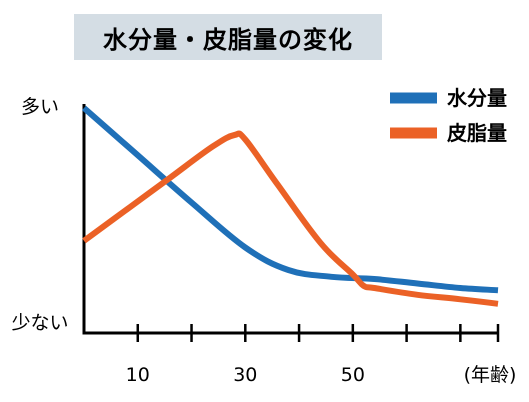  I want to click on y-axis-low-label: 少ない, so click(39, 323).